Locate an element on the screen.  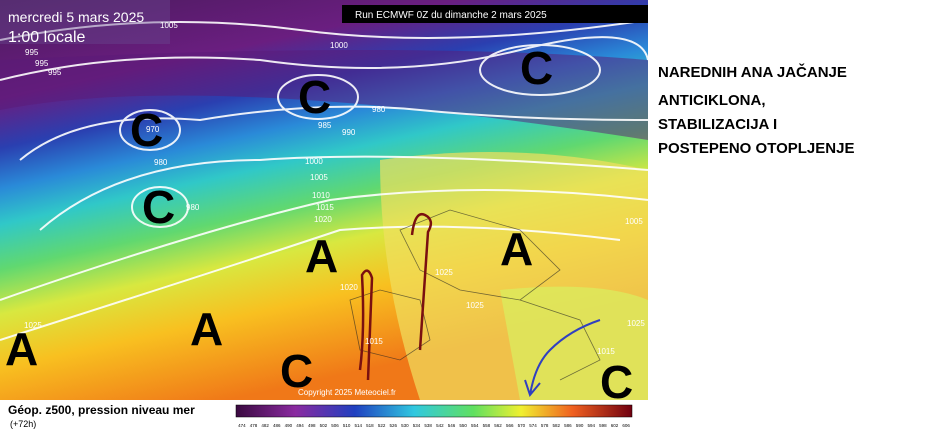
scale-label: 570 is located at coordinates (522, 425).